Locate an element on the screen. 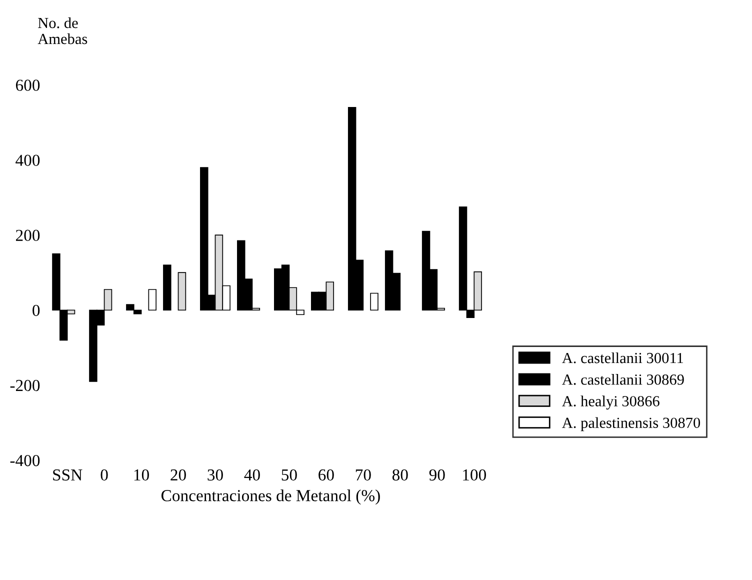  x-tick-label: 50 is located at coordinates (289, 475).